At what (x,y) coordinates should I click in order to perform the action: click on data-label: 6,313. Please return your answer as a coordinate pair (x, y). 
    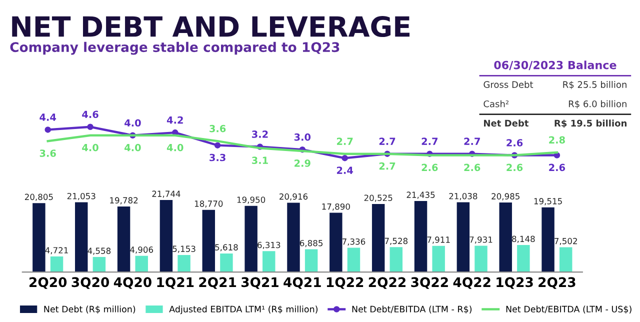
    Looking at the image, I should click on (269, 245).